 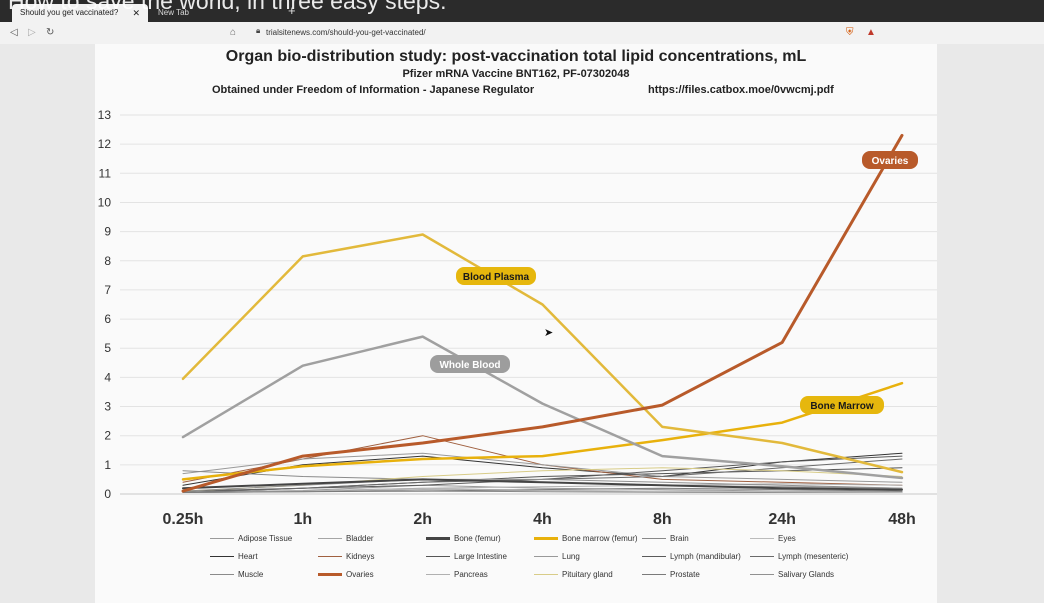 I want to click on x-tick-label: 24h, so click(x=782, y=519).